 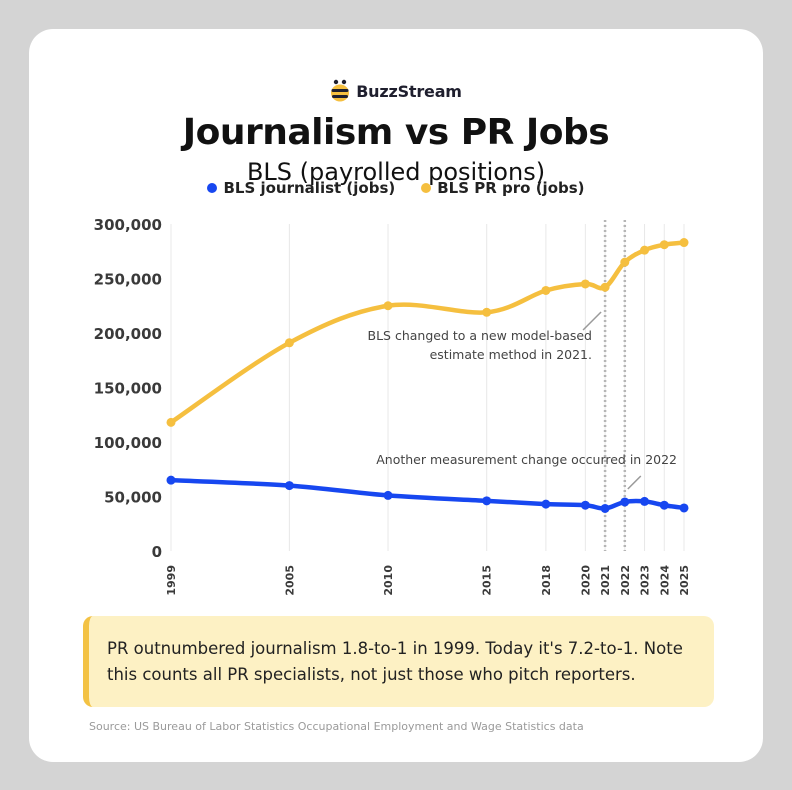 I want to click on point-journalist-2015, so click(x=487, y=501).